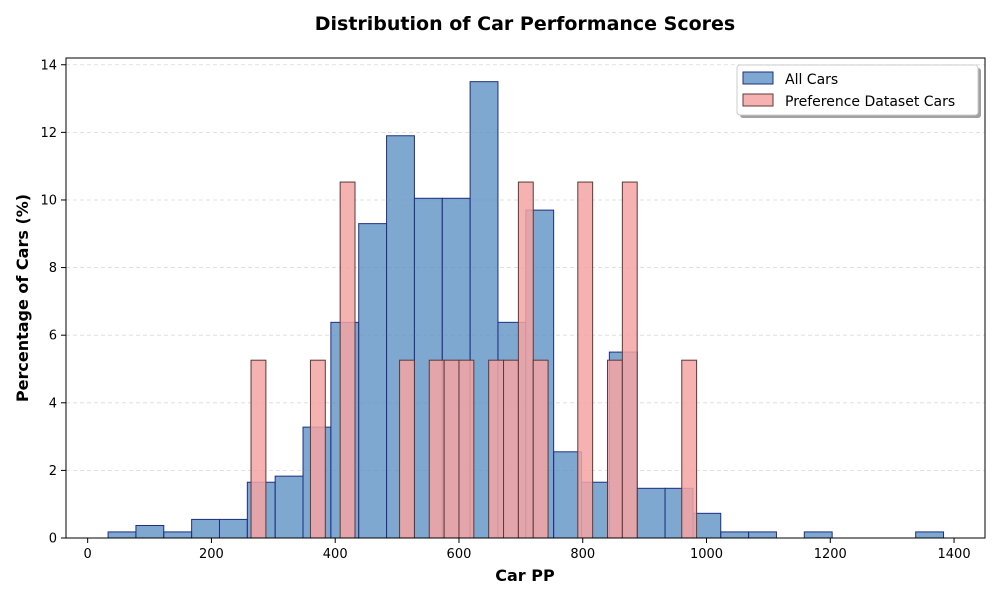  I want to click on y-tick-label-4: 8, so click(53, 268).